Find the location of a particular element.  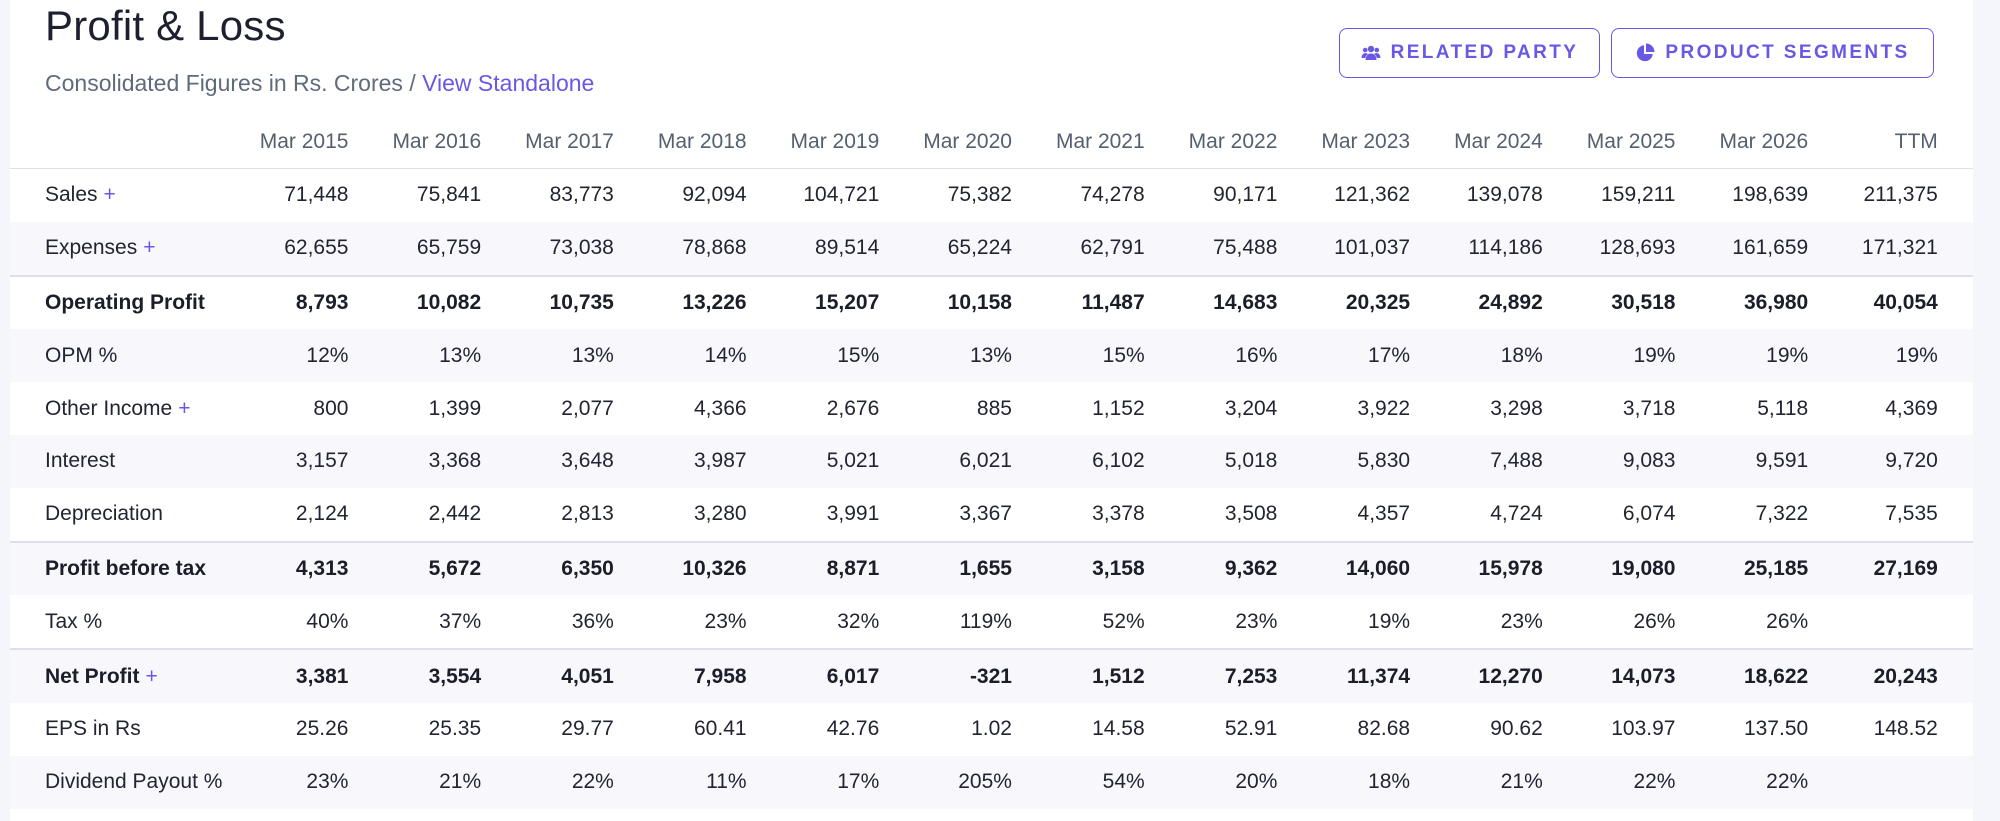

row-label: Net Profit is located at coordinates (92, 676).